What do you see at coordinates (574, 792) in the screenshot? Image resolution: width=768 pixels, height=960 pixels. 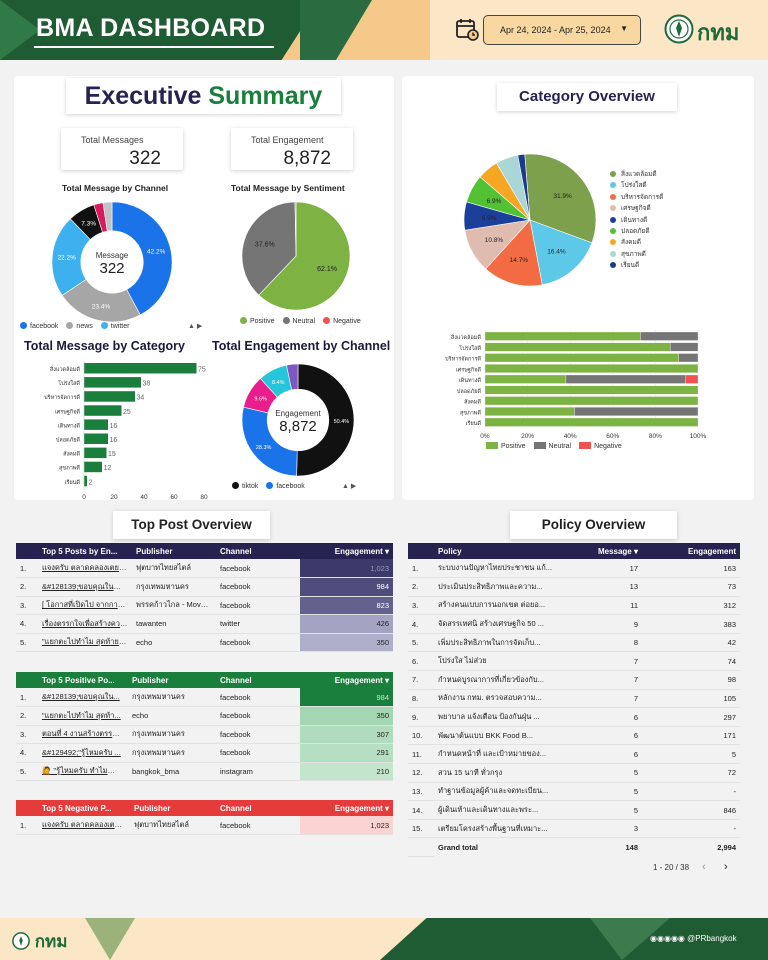 I see `table-row: 13. ทำฐานข้อมูลผู้ค้าและจดทะเบียน... 5-` at bounding box center [574, 792].